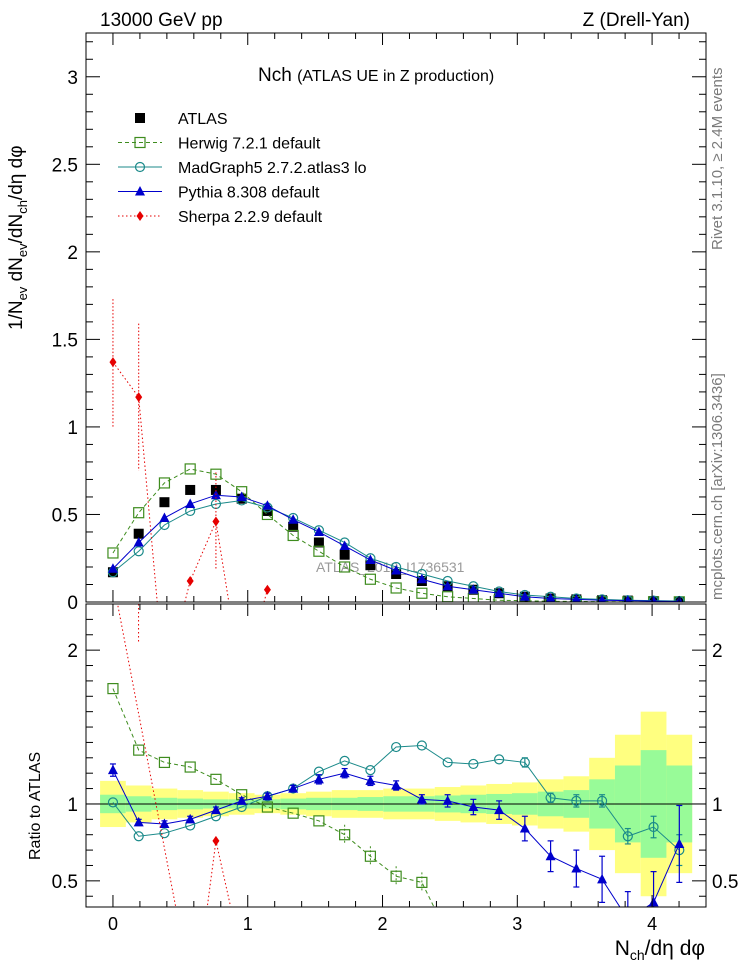 Image resolution: width=746 pixels, height=972 pixels. Describe the element at coordinates (72, 651) in the screenshot. I see `ratio-y-tick-label: 2` at that location.